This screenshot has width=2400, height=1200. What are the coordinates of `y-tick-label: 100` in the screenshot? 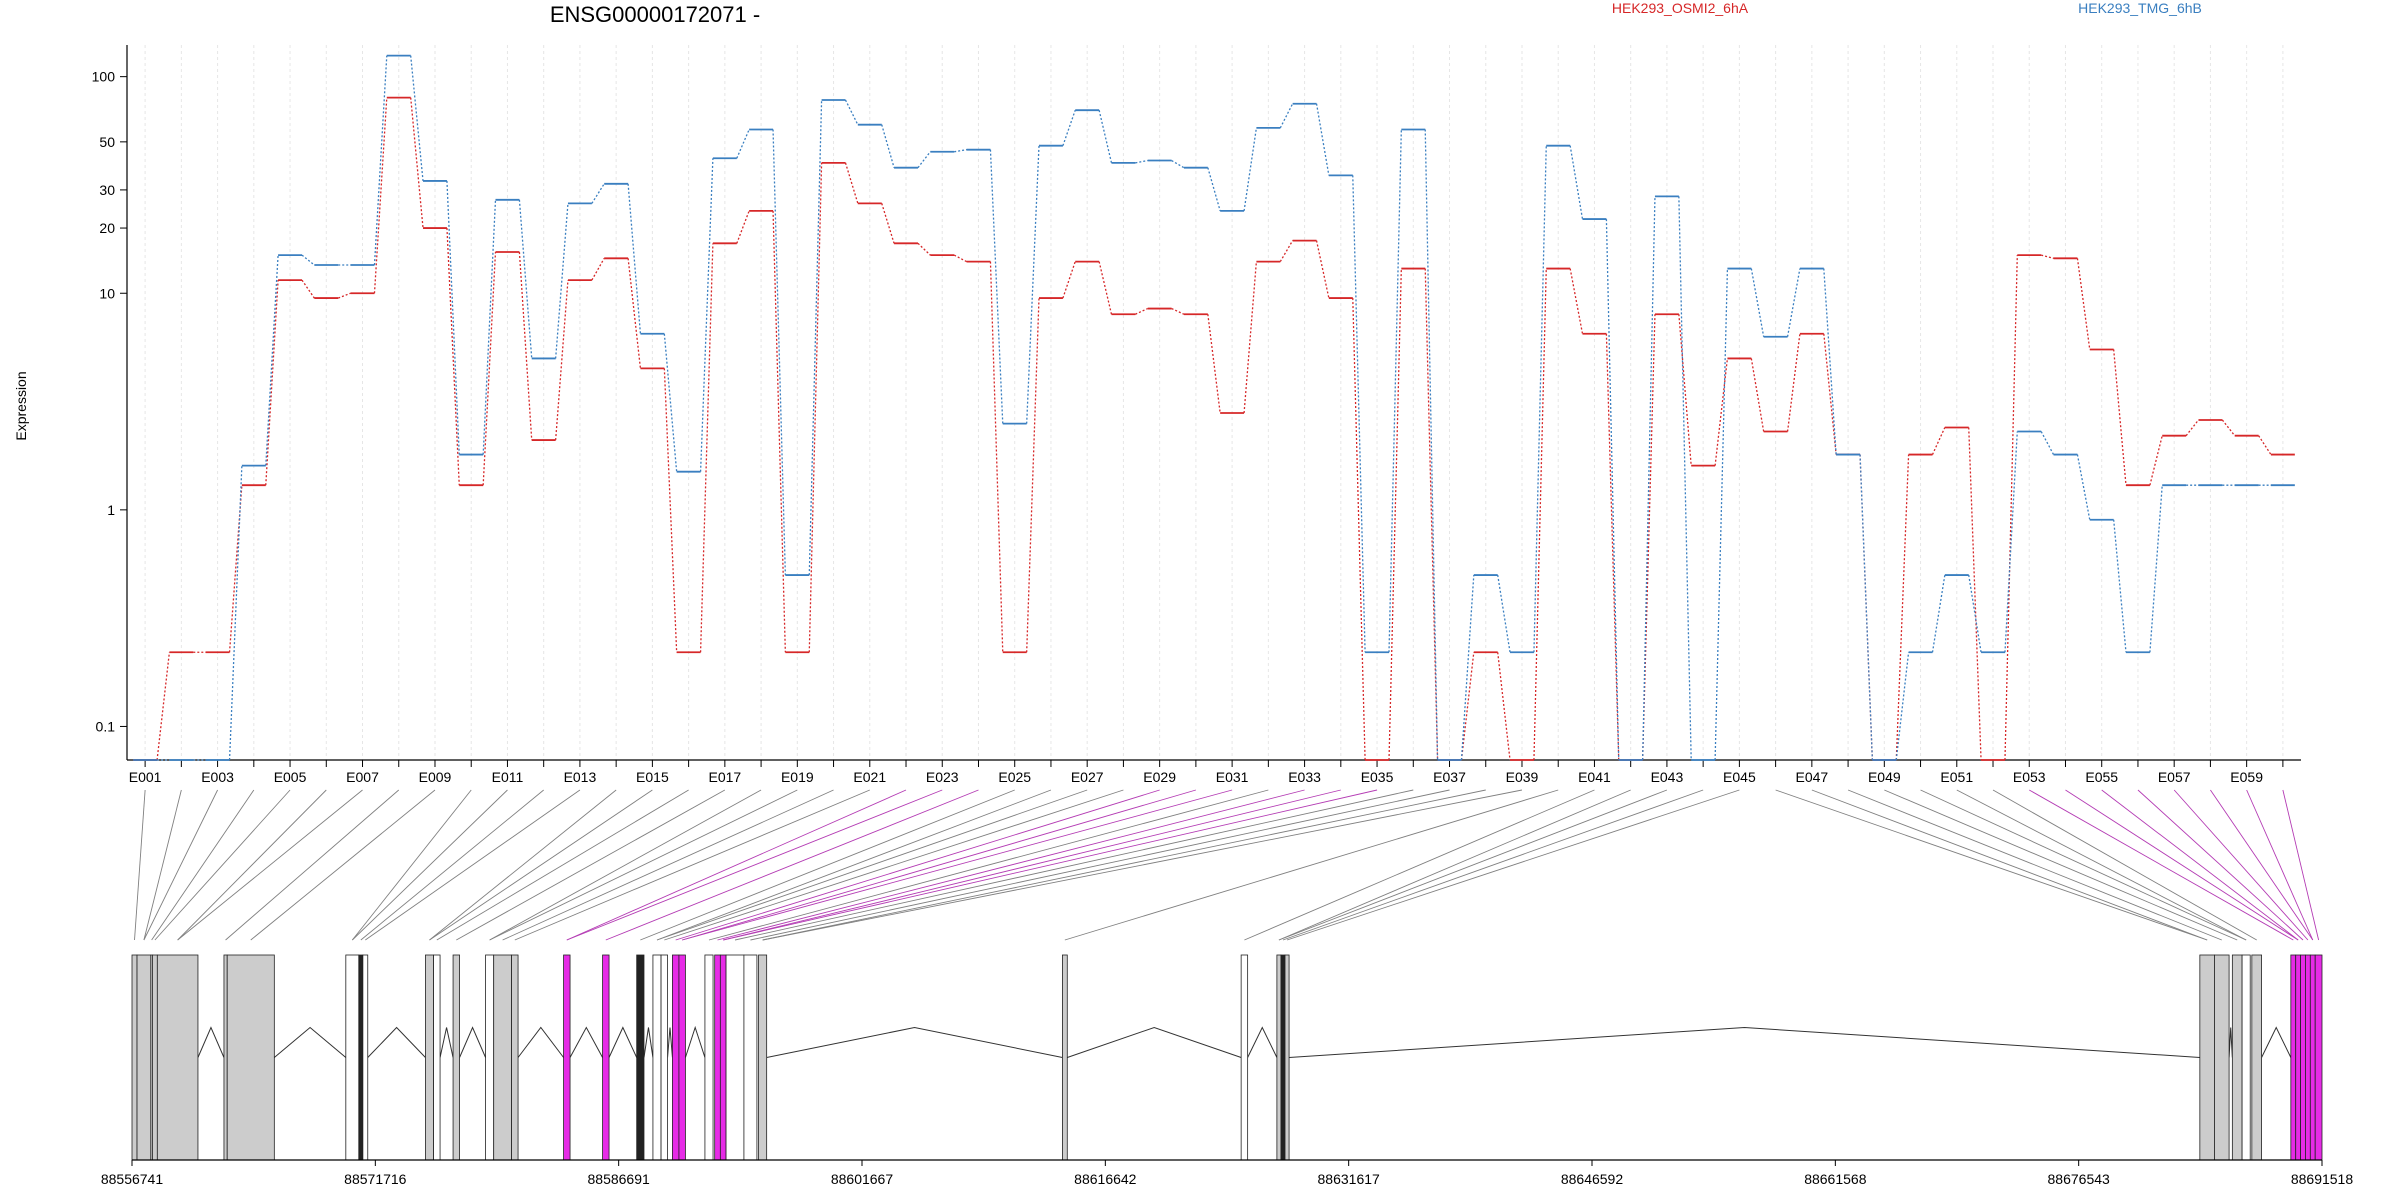 It's located at (104, 77).